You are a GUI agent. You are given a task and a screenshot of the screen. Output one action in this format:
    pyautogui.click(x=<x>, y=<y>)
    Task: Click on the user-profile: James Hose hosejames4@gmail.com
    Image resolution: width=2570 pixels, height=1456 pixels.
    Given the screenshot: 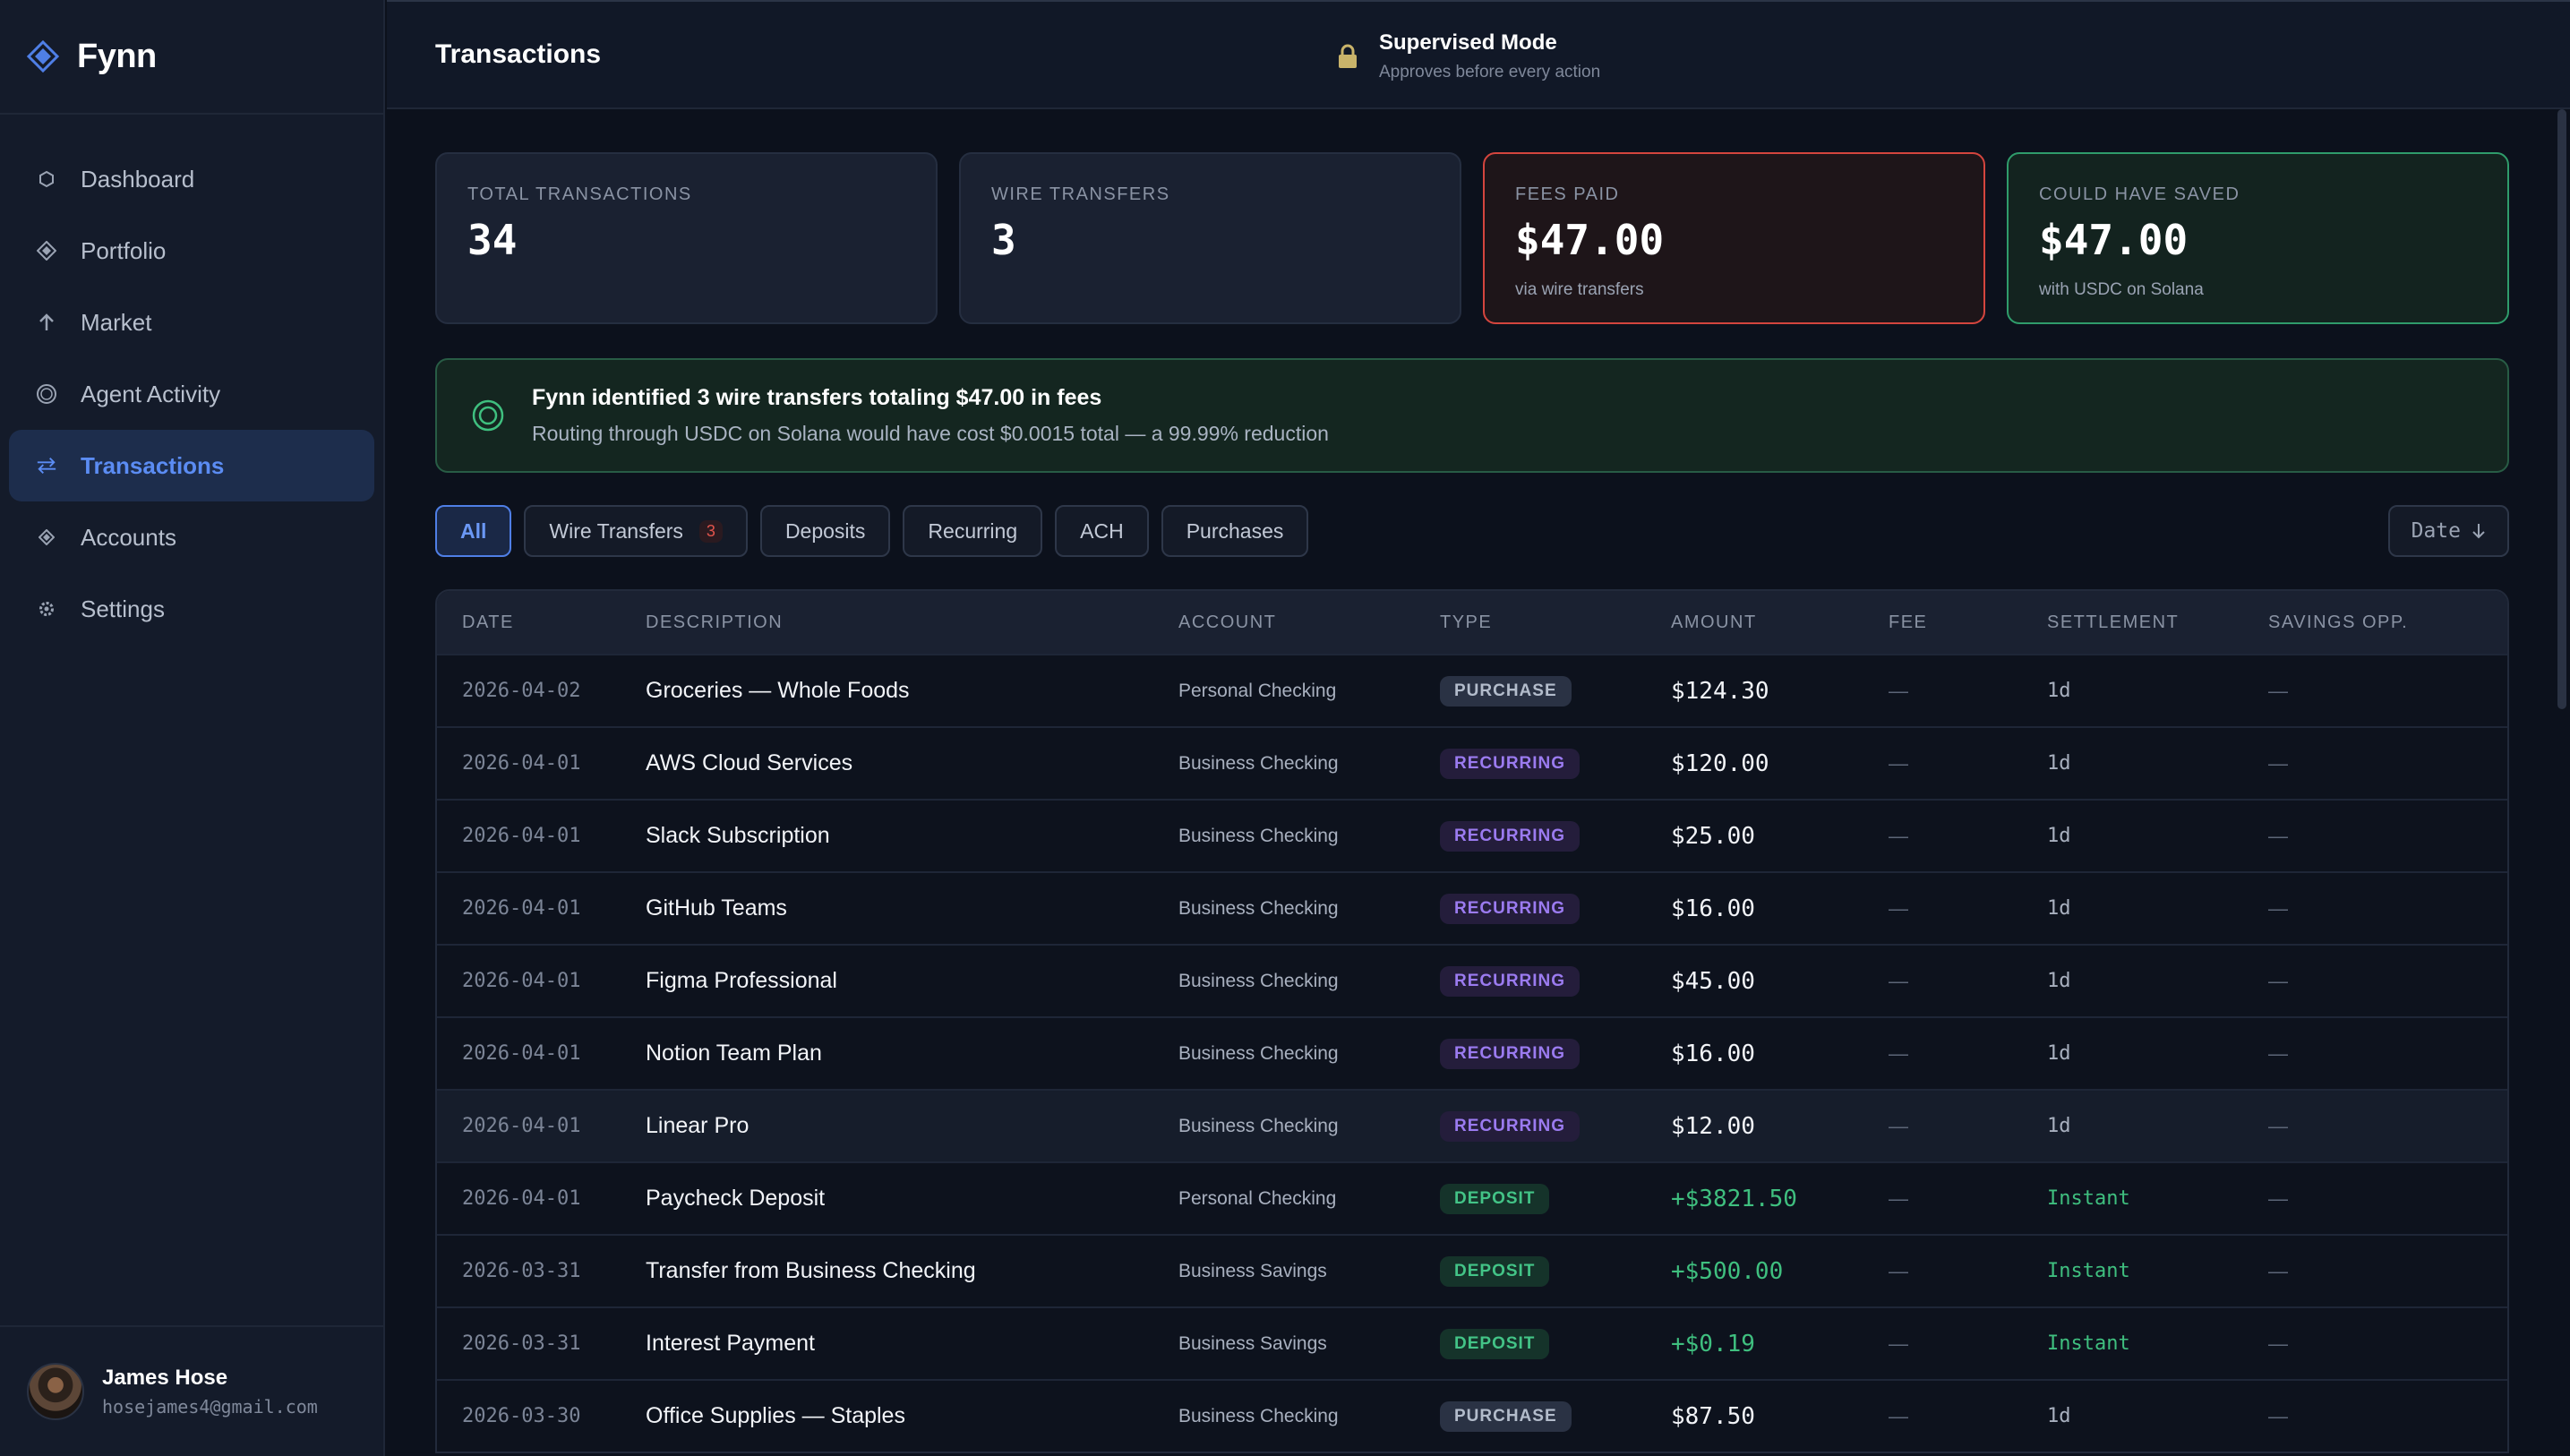 What is the action you would take?
    pyautogui.click(x=191, y=1390)
    